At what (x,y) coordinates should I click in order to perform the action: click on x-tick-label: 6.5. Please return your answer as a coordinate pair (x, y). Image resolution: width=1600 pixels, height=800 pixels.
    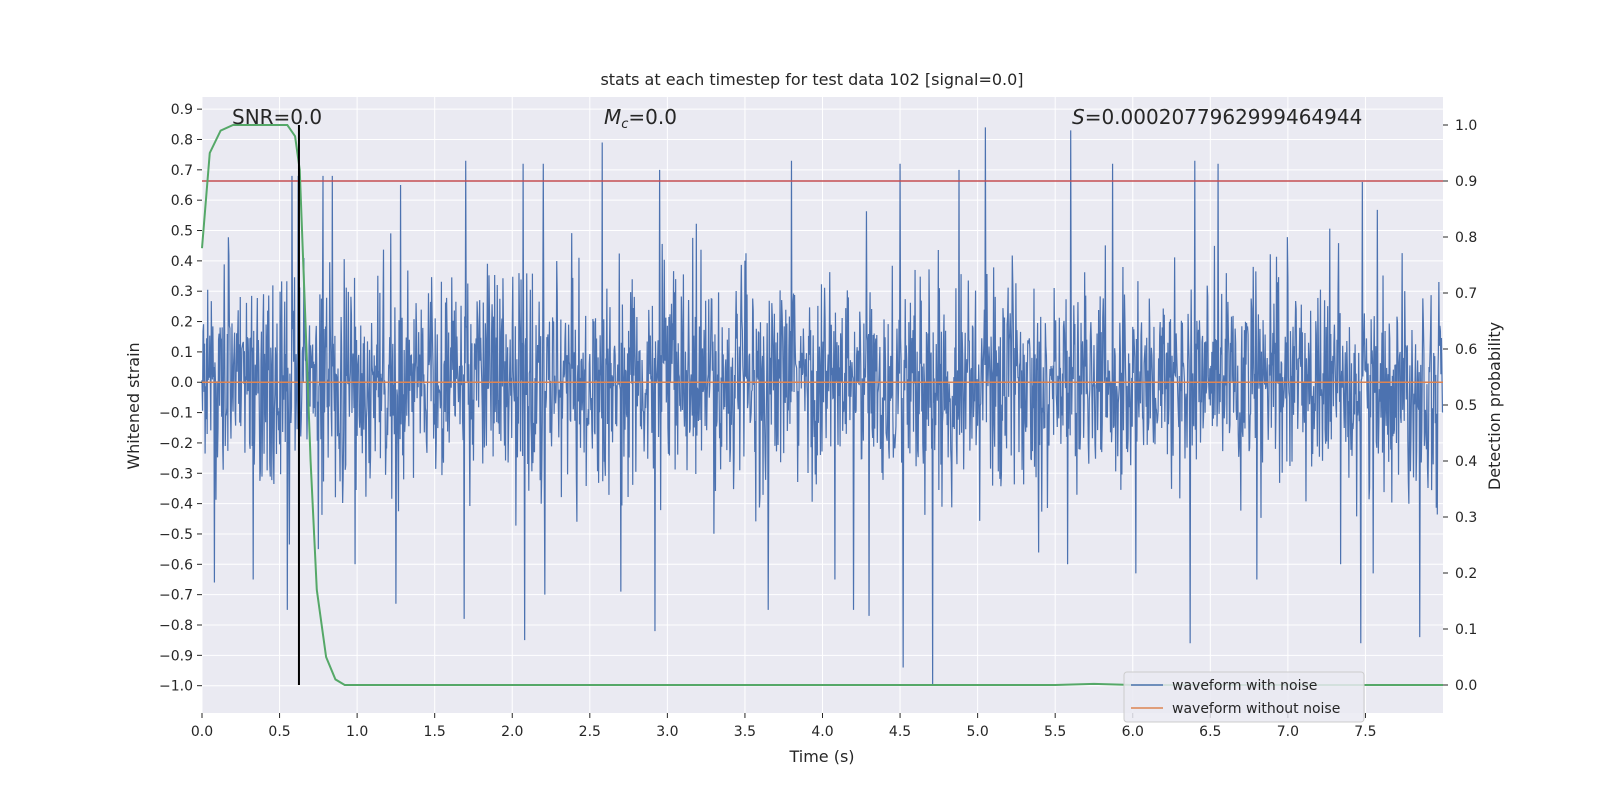
    Looking at the image, I should click on (1210, 732).